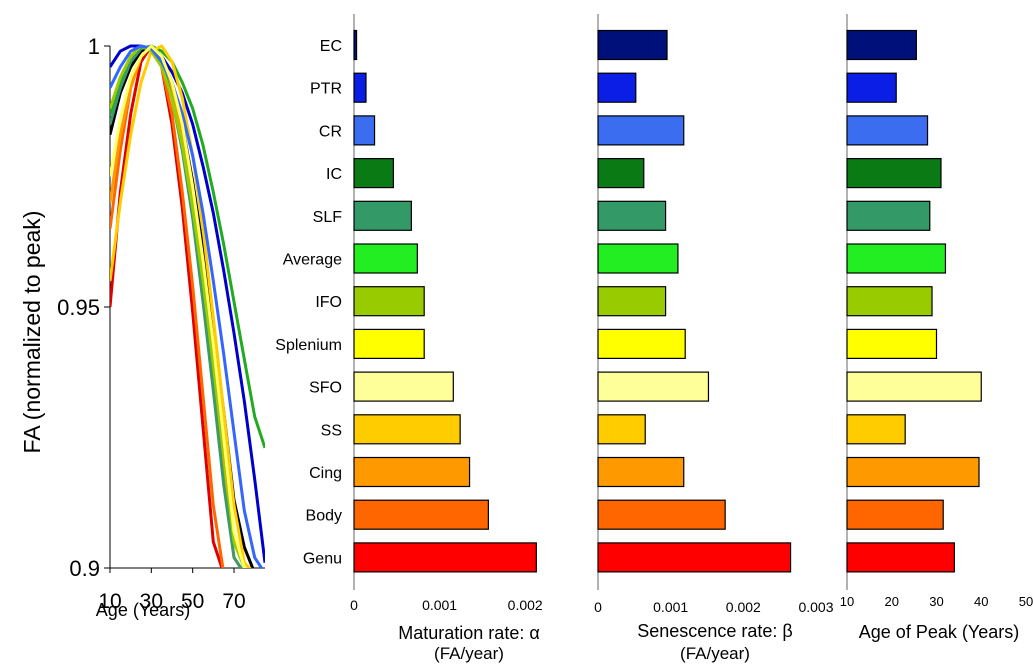  I want to click on line-chart-ytick-label: 0.9, so click(84, 568).